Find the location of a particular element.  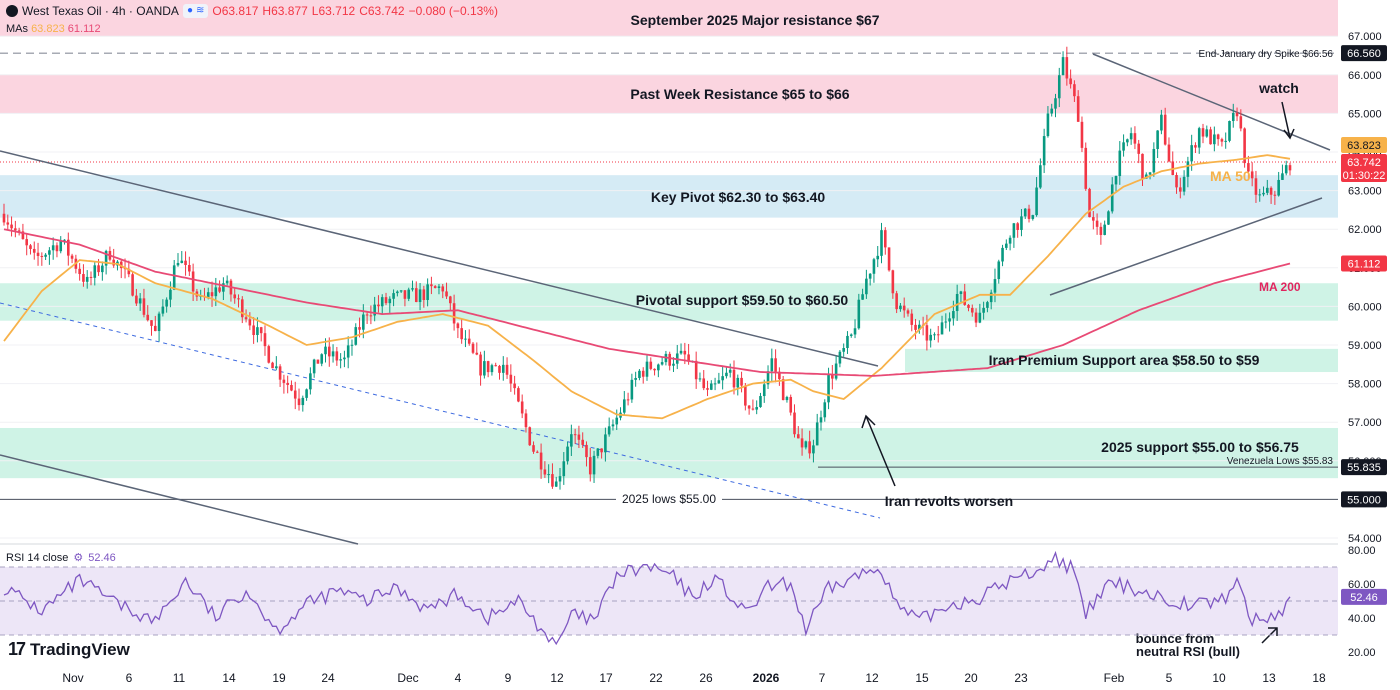

tradingview-logo: 17 TradingView is located at coordinates (69, 649).